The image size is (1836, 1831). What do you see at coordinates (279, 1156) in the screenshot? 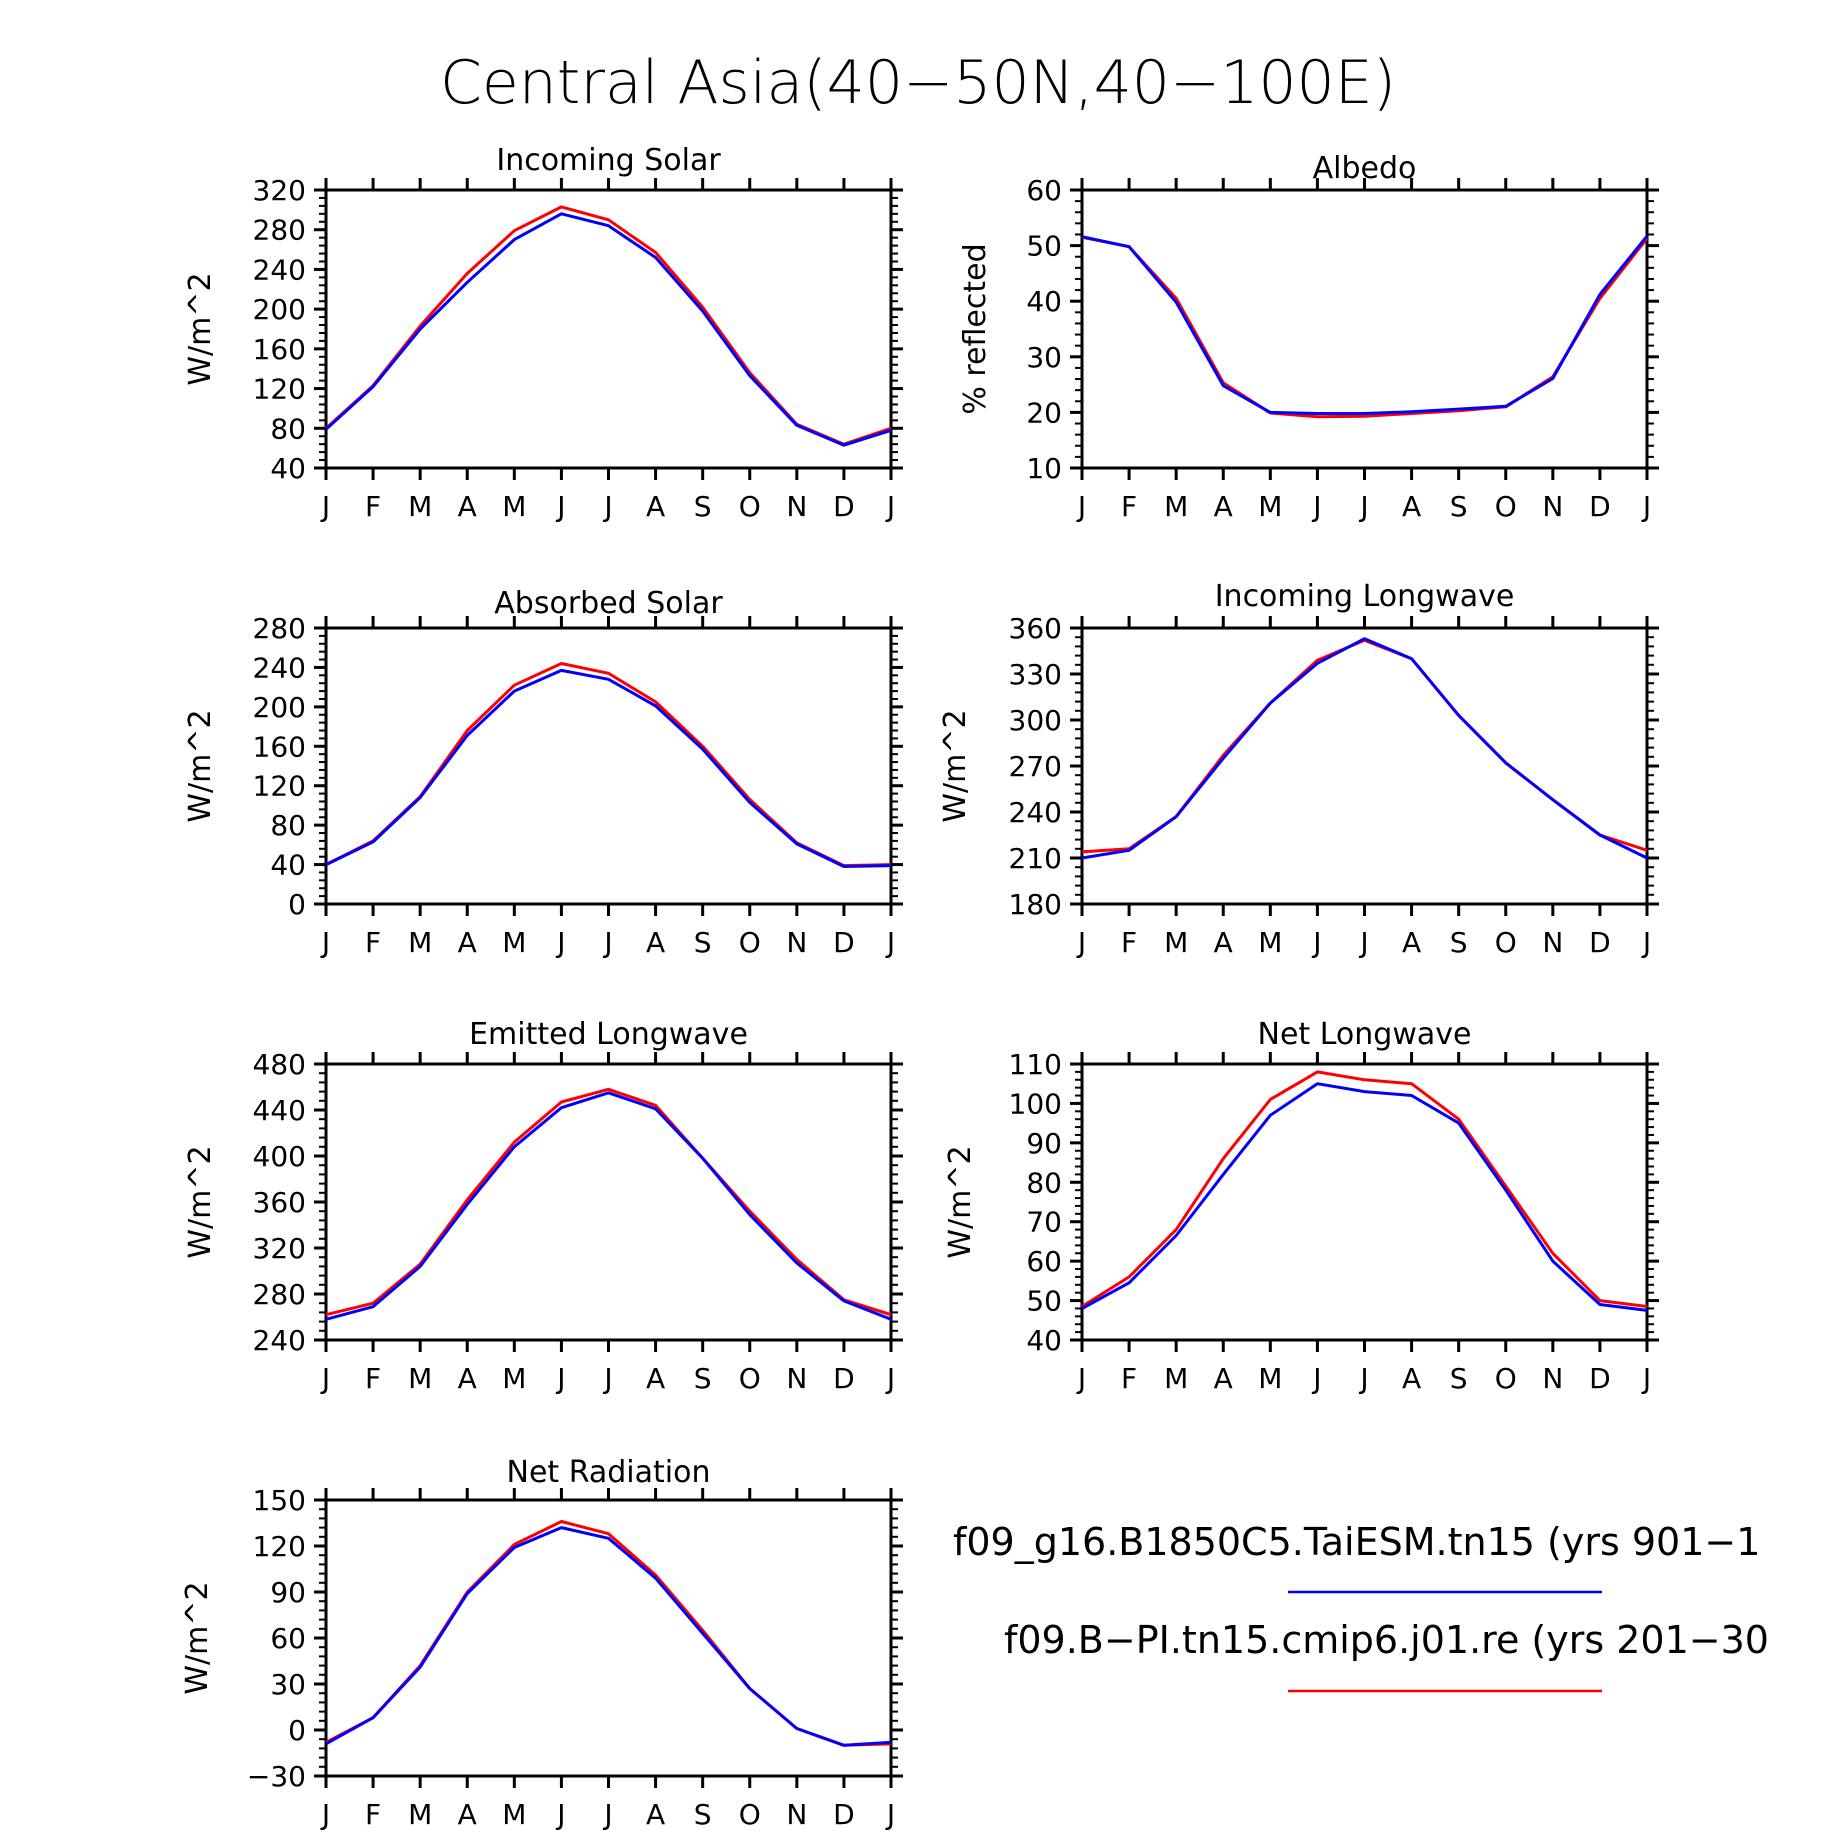
I see `y-tick-label: 400` at bounding box center [279, 1156].